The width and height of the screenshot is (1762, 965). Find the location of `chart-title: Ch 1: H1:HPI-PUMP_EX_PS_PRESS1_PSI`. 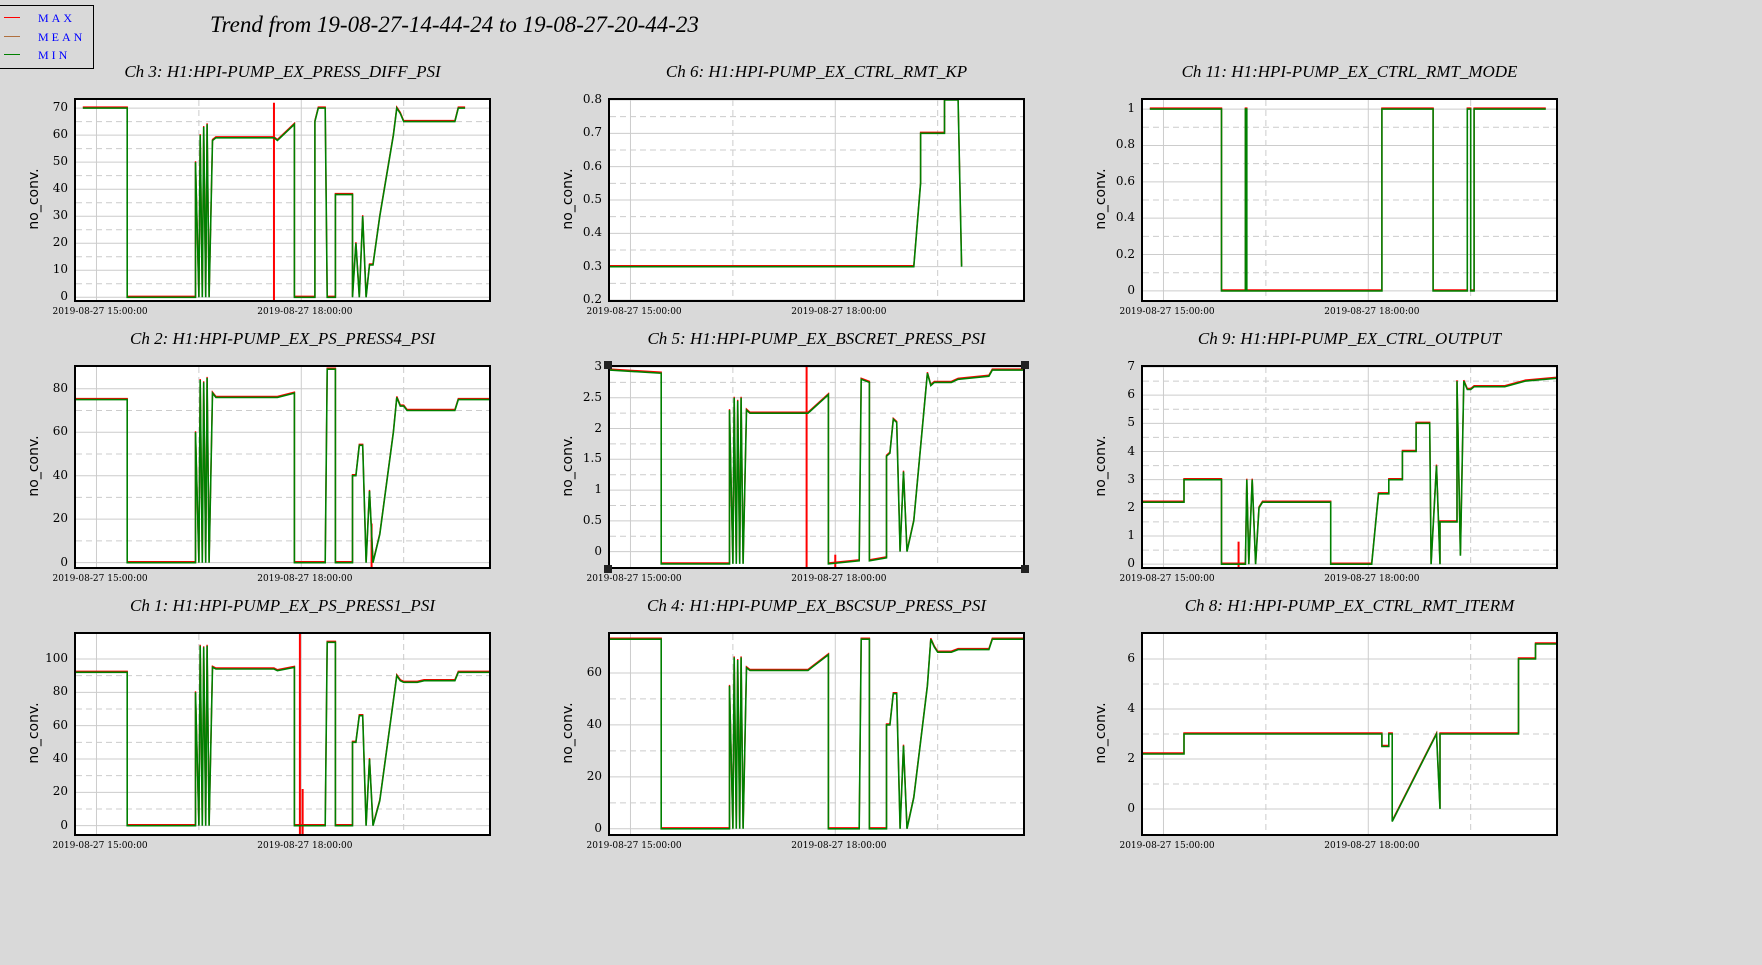

chart-title: Ch 1: H1:HPI-PUMP_EX_PS_PRESS1_PSI is located at coordinates (282, 605).